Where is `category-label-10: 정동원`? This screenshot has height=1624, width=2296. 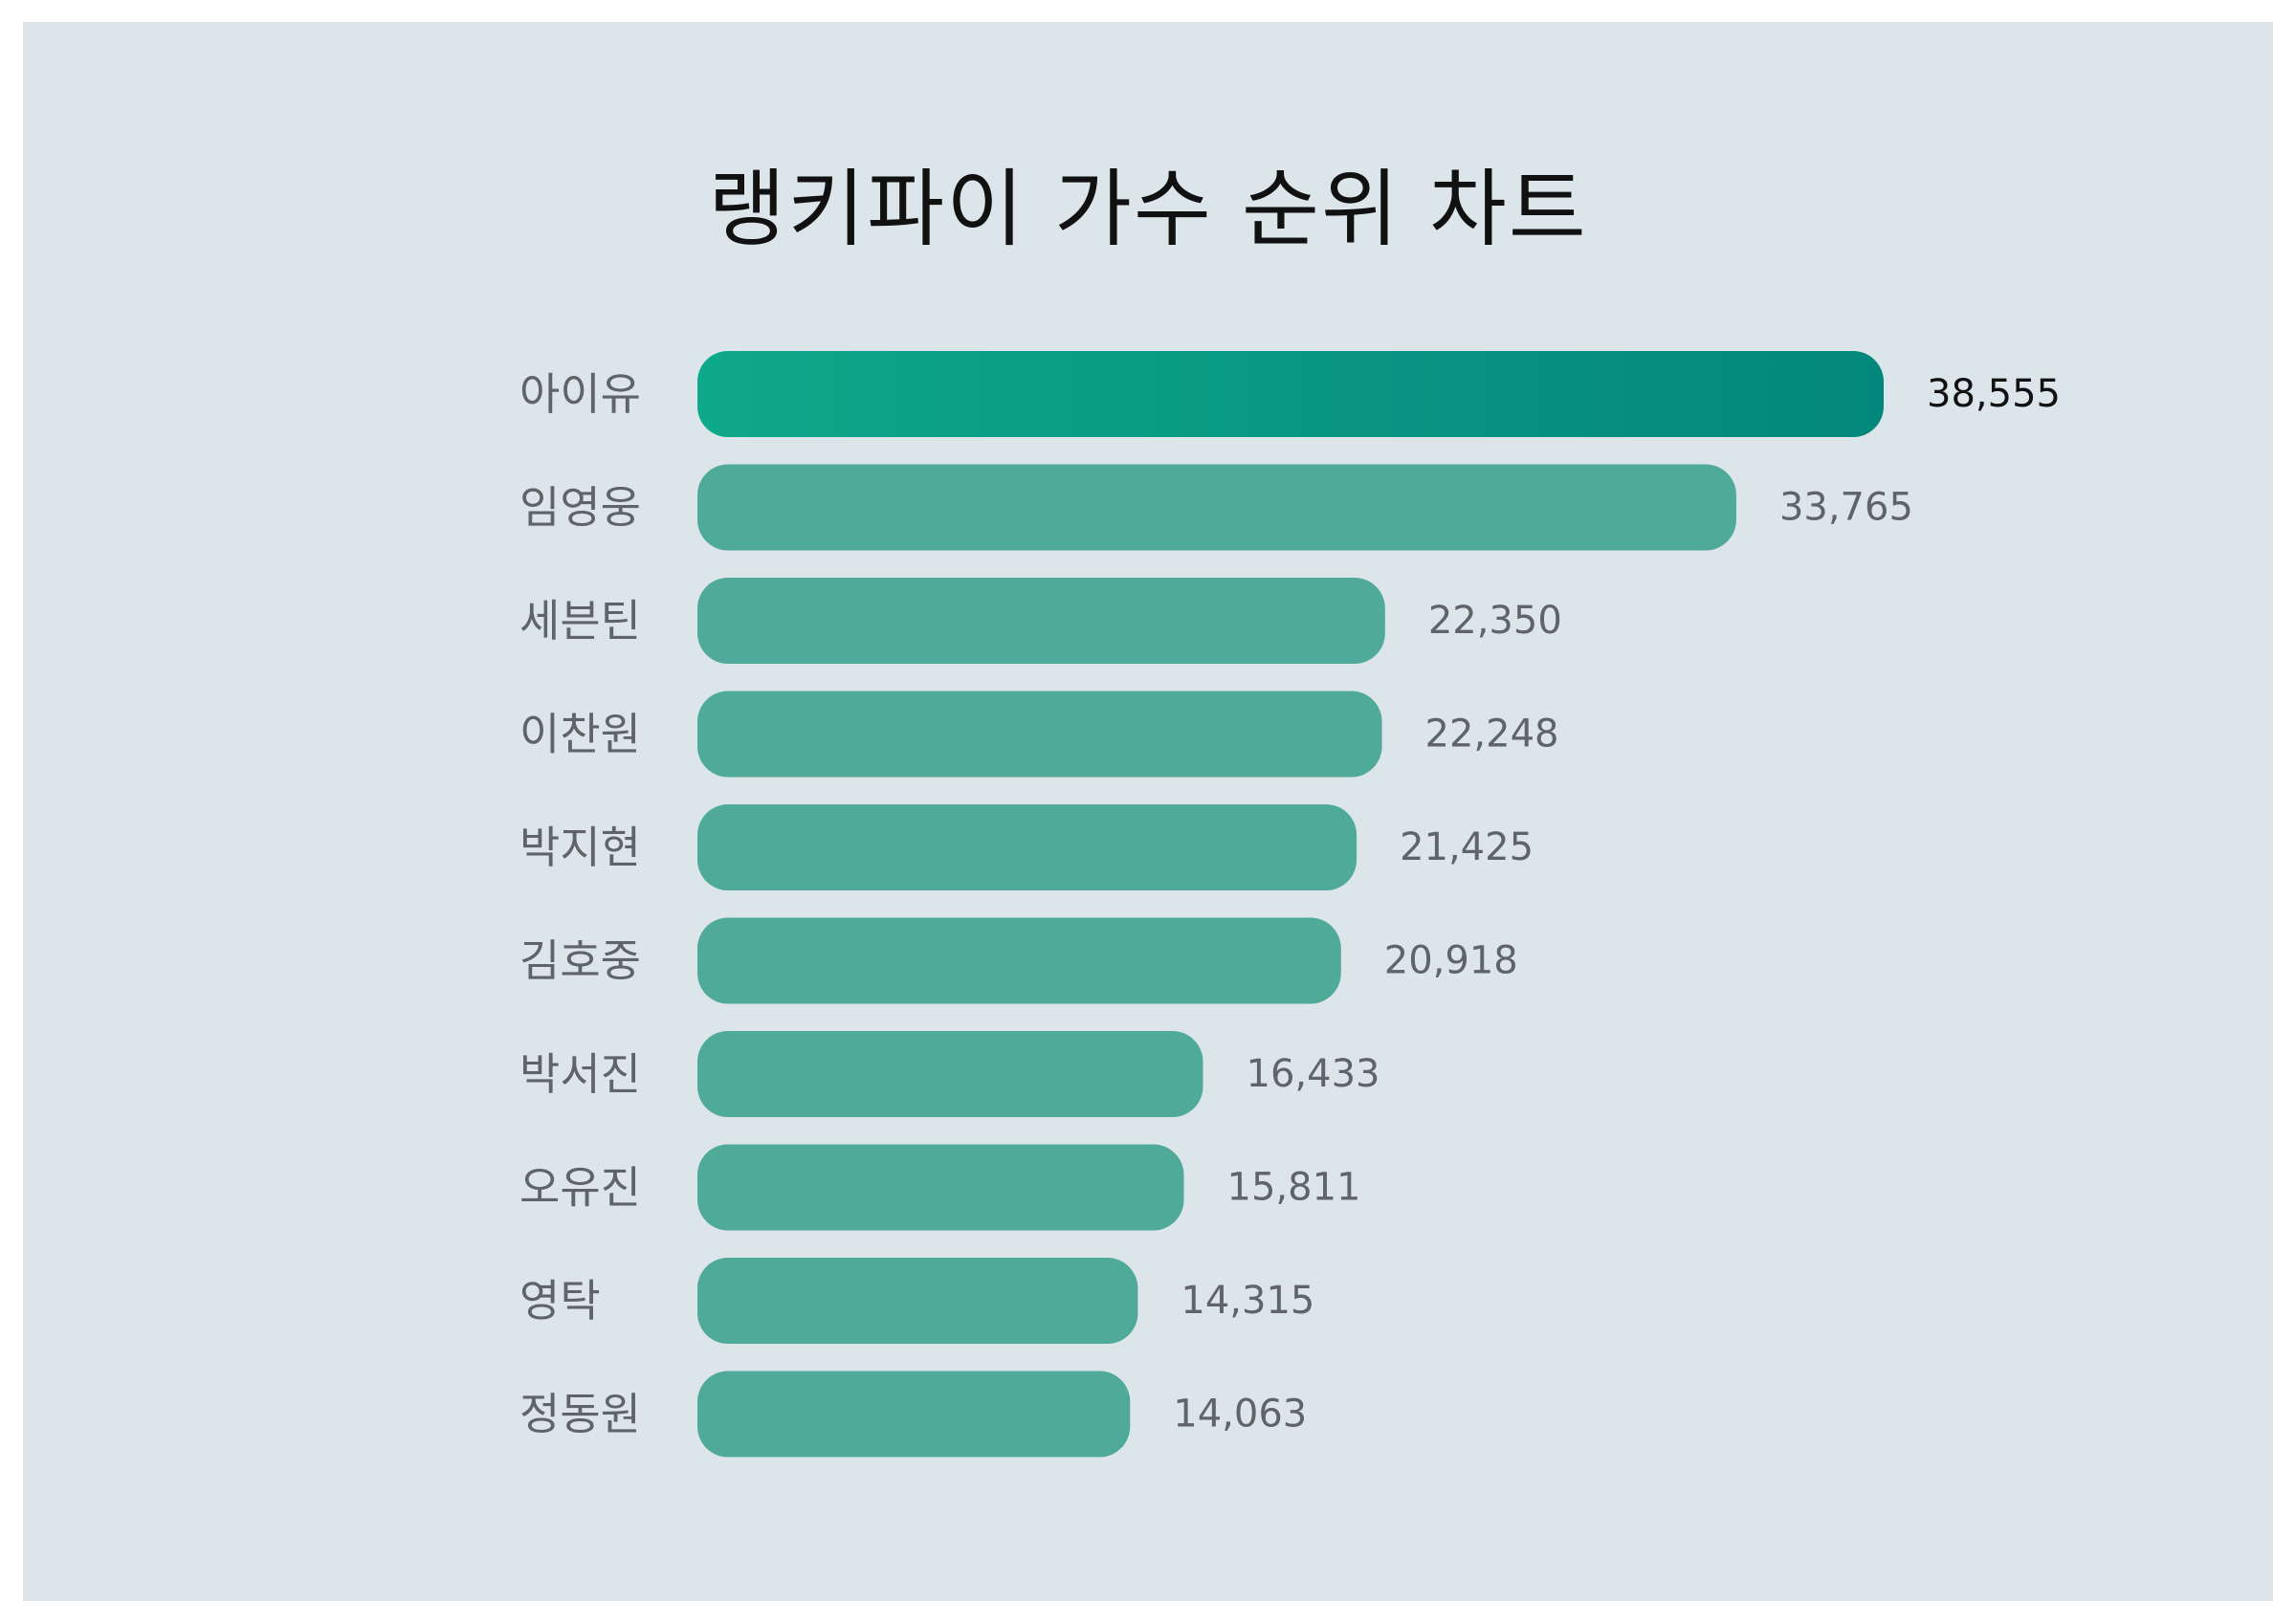 category-label-10: 정동원 is located at coordinates (580, 1415).